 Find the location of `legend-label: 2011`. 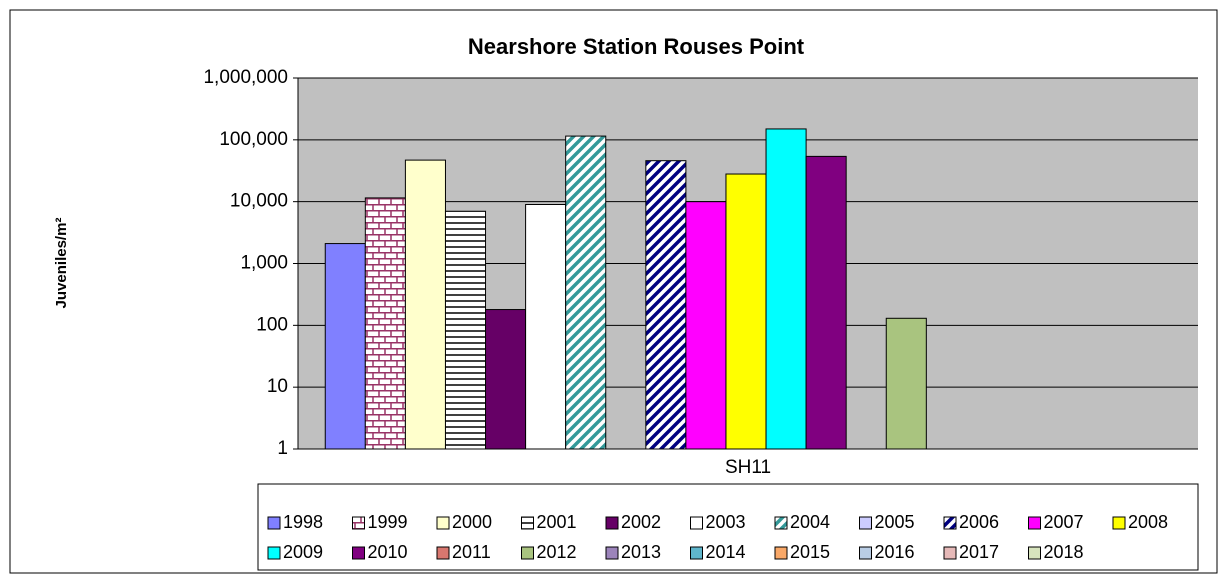

legend-label: 2011 is located at coordinates (471, 552).